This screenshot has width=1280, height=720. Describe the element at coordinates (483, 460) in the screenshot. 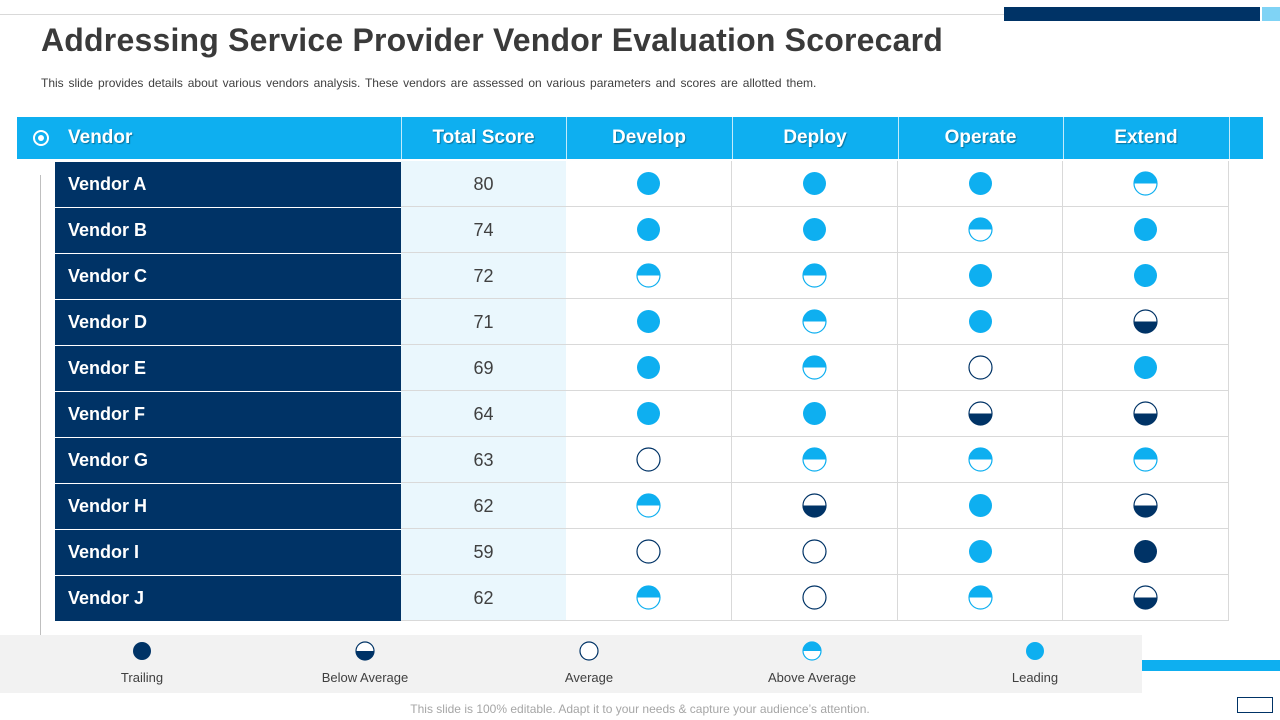

I see `total-score: 63` at that location.